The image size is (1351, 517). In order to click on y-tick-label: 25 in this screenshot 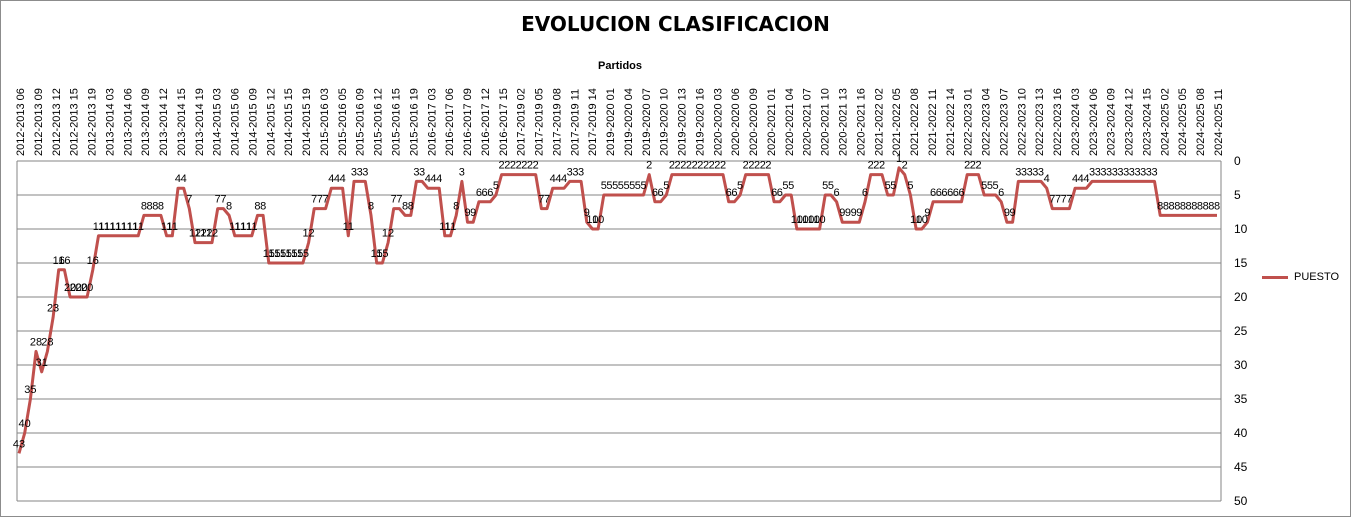, I will do `click(1241, 331)`.